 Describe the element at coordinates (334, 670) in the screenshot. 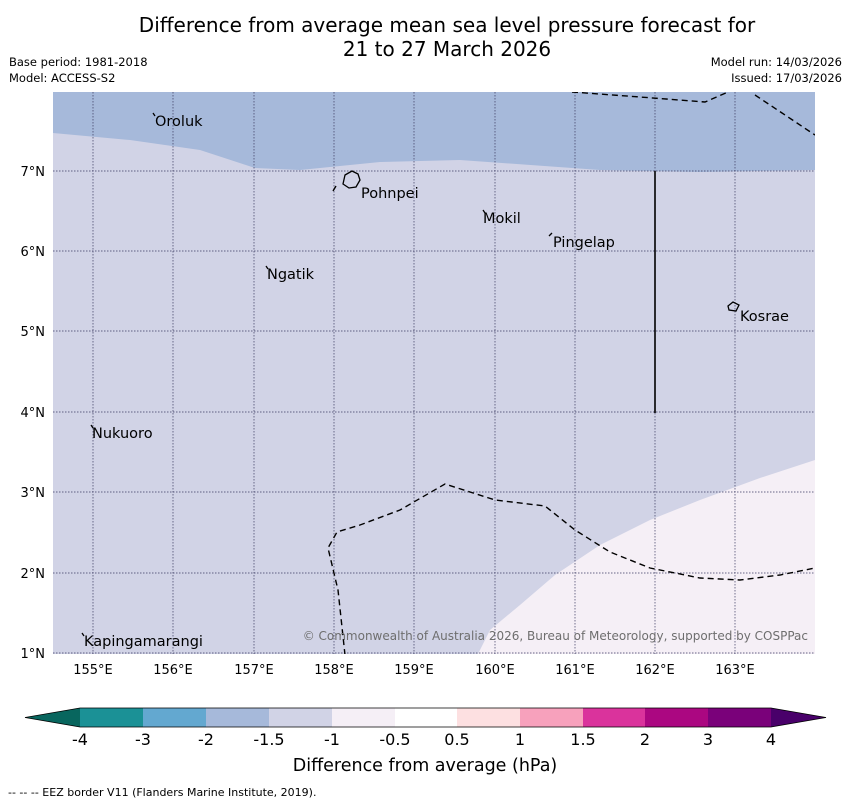

I see `lon-tick-label: 158°E` at that location.